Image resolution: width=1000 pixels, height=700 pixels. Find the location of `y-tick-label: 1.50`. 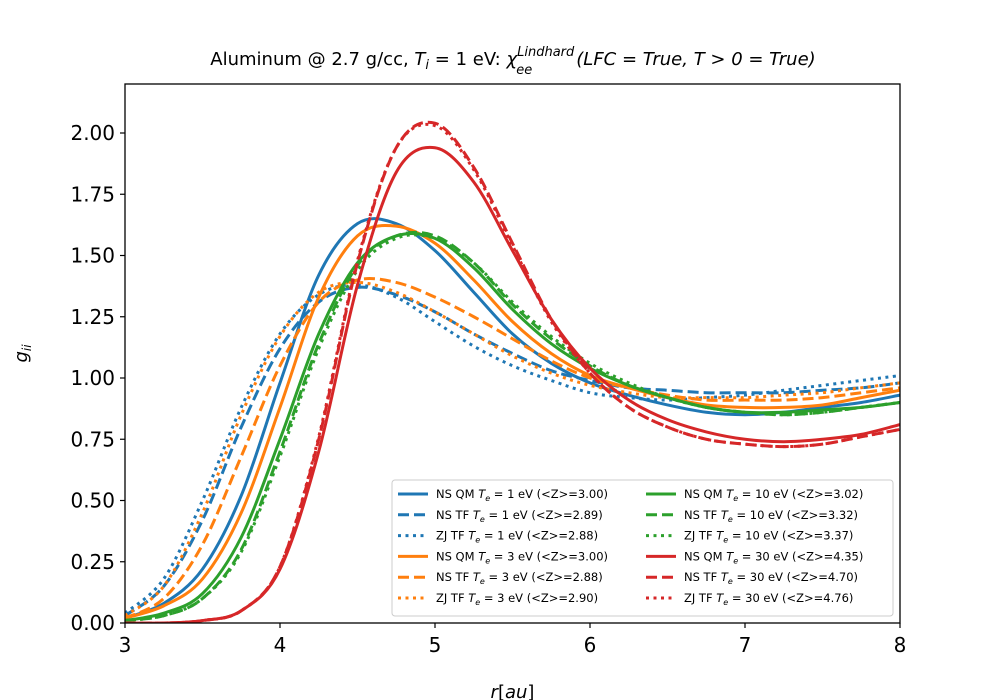

y-tick-label: 1.50 is located at coordinates (92, 256).